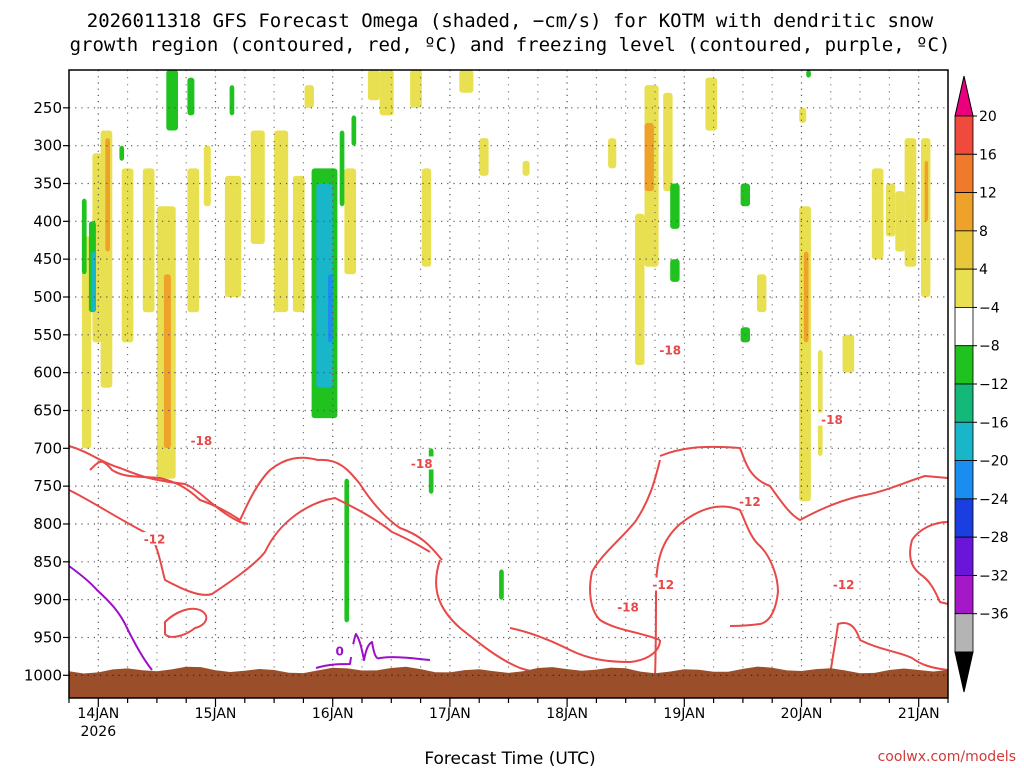  What do you see at coordinates (98, 732) in the screenshot?
I see `x-tick-sublabel: 2026` at bounding box center [98, 732].